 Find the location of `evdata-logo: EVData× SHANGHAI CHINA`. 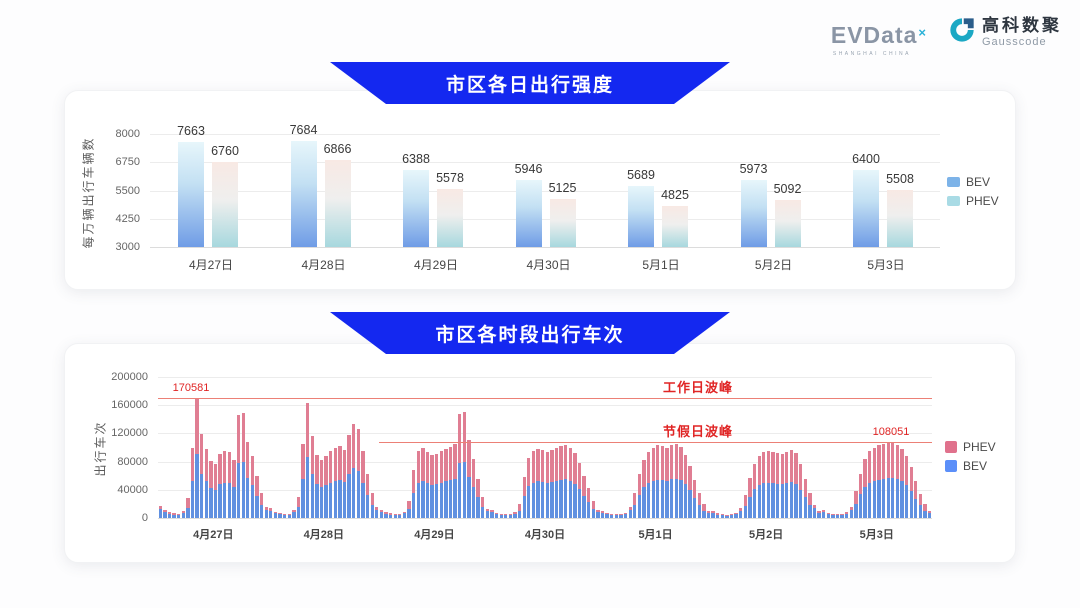

evdata-logo: EVData× SHANGHAI CHINA is located at coordinates (878, 36).